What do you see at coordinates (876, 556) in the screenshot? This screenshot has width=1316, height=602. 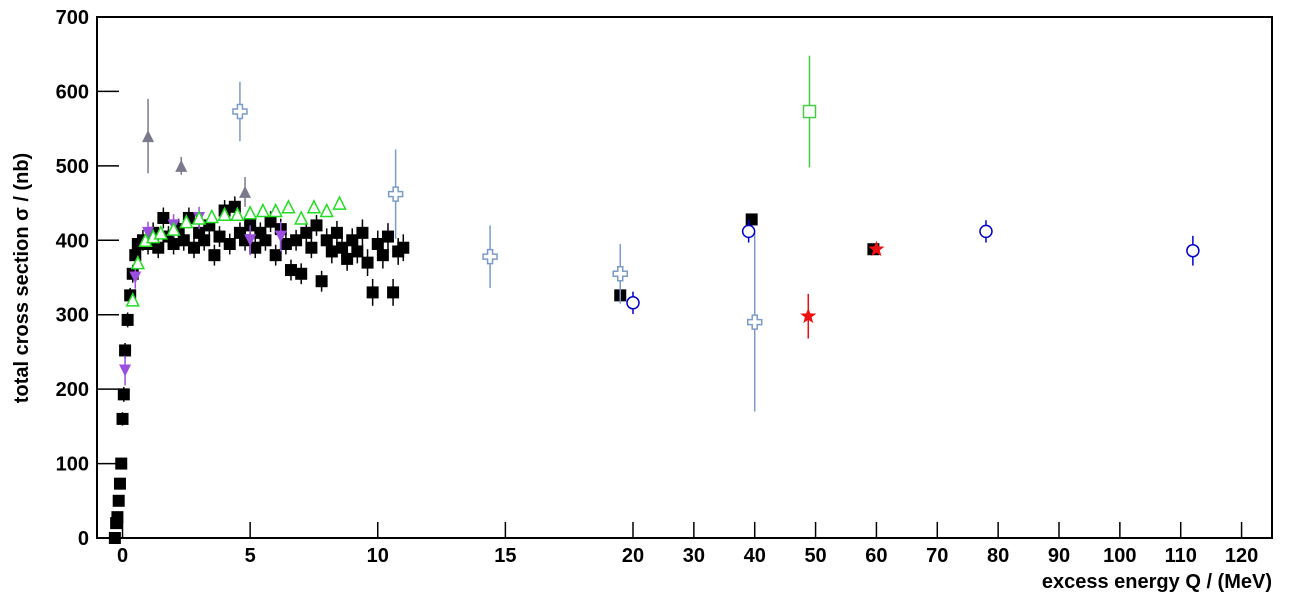 I see `x-tick-label: 60` at bounding box center [876, 556].